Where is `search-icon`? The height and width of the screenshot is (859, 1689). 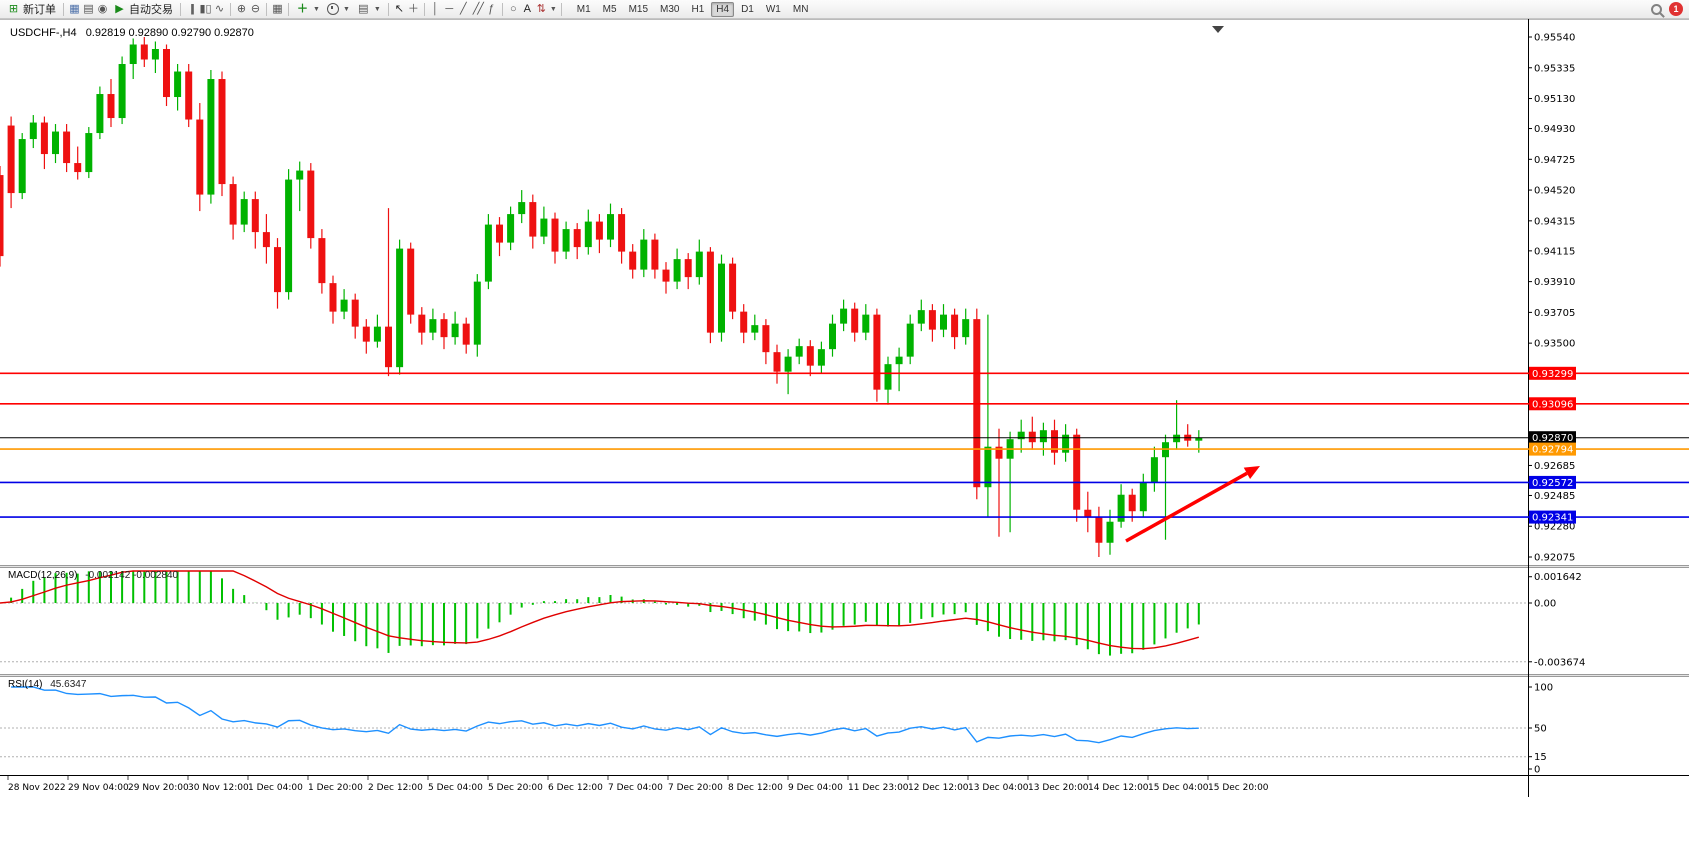
search-icon is located at coordinates (1656, 9).